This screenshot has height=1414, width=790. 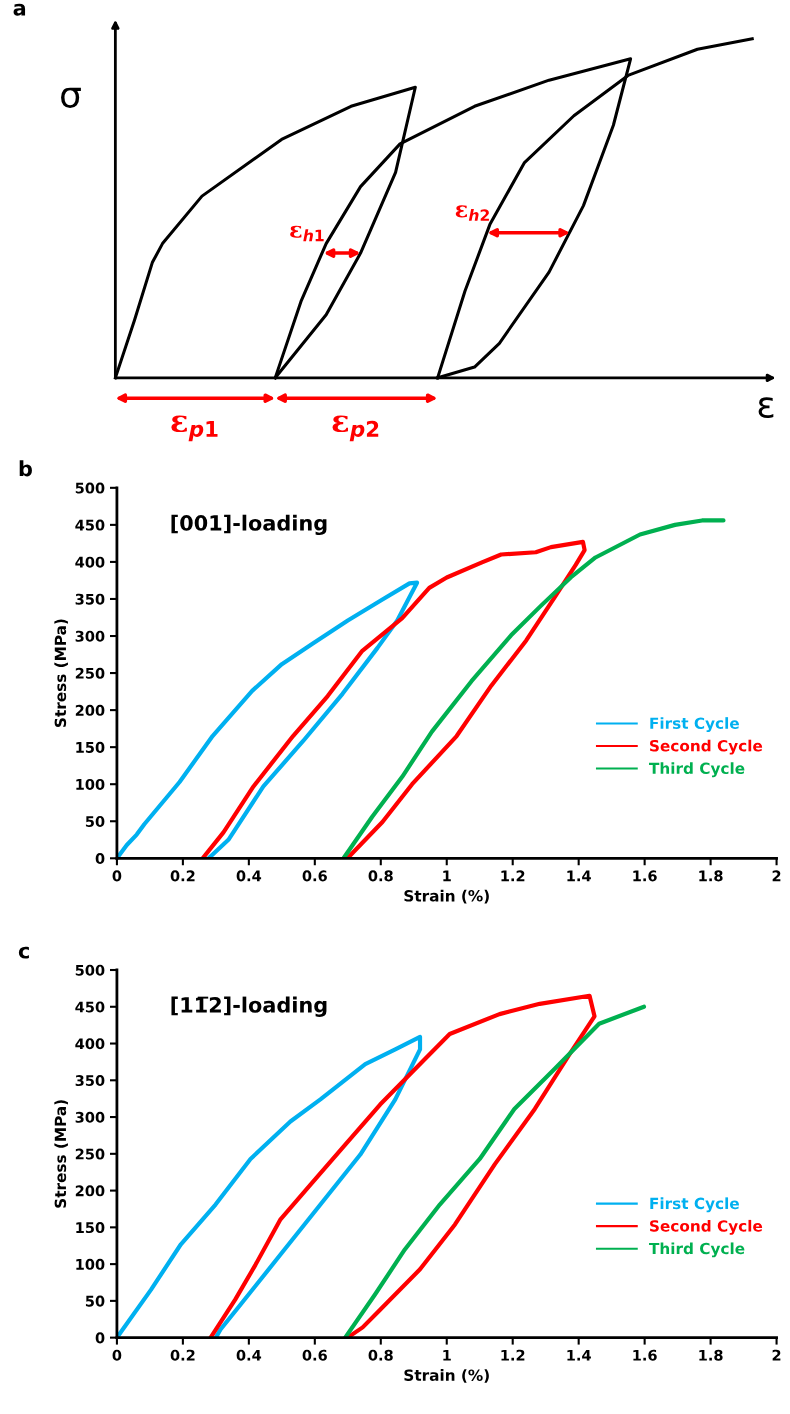 I want to click on annotation: [11̅2]-loading, so click(x=249, y=1006).